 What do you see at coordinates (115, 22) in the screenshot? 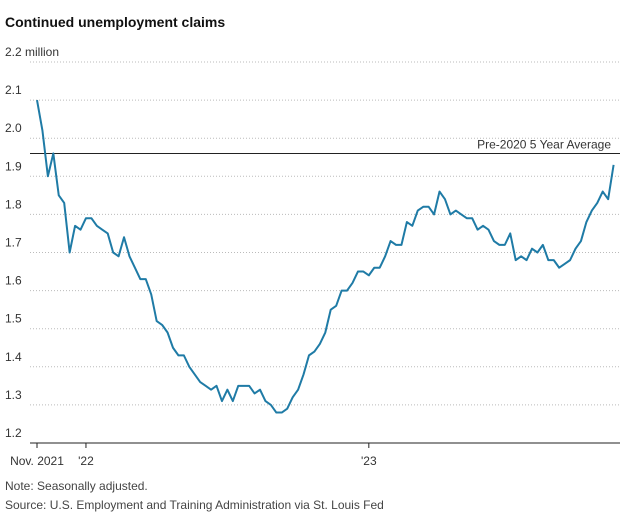
I see `chart-title: Continued unemployment claims` at bounding box center [115, 22].